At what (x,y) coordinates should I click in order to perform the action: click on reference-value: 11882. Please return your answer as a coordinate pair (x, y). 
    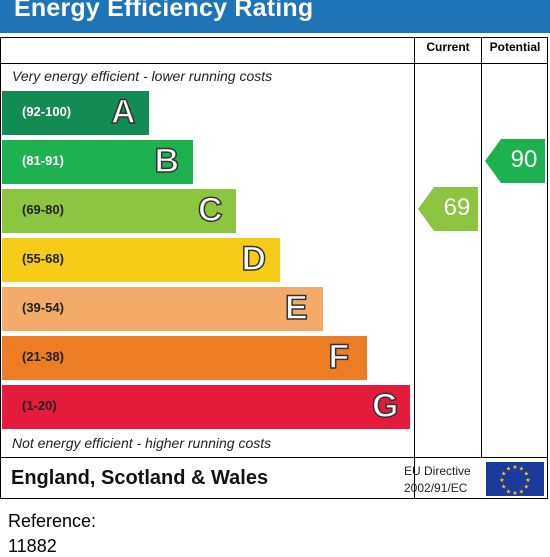
    Looking at the image, I should click on (32, 546).